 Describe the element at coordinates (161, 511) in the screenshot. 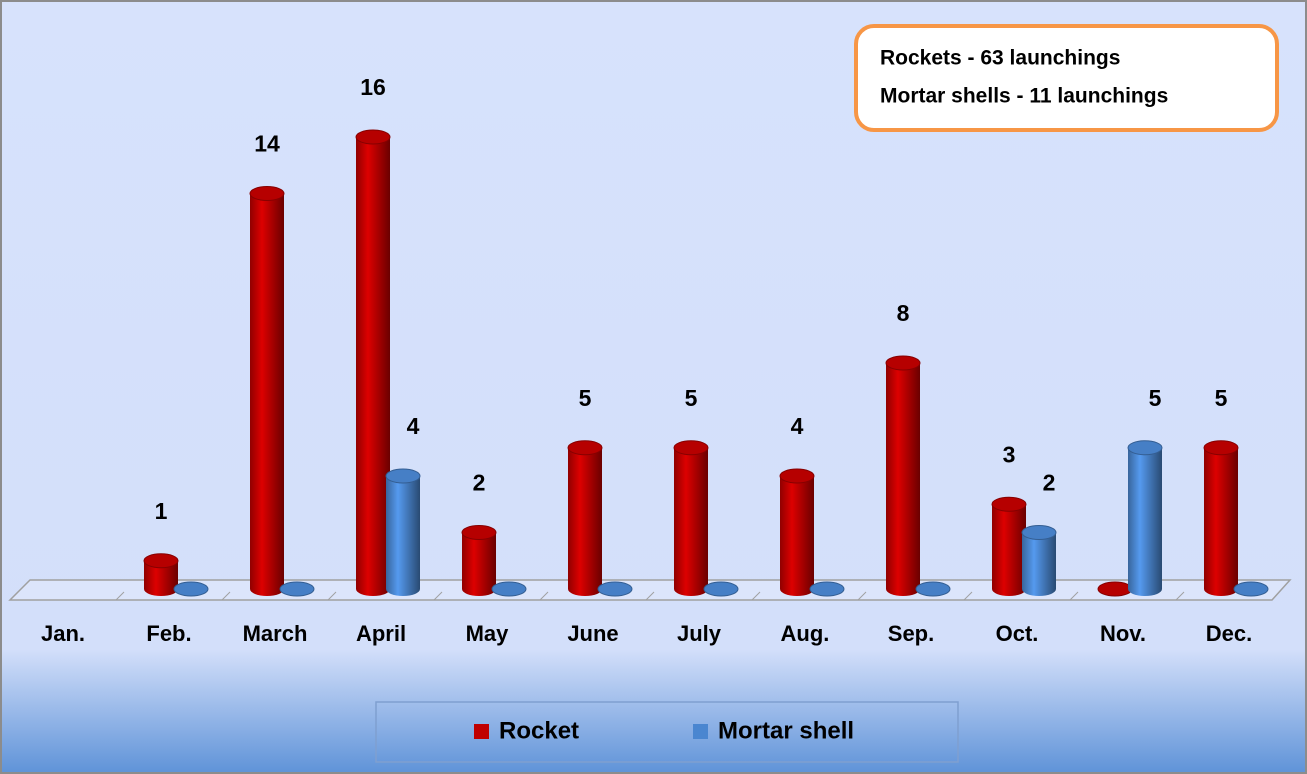

I see `data-label: 1` at that location.